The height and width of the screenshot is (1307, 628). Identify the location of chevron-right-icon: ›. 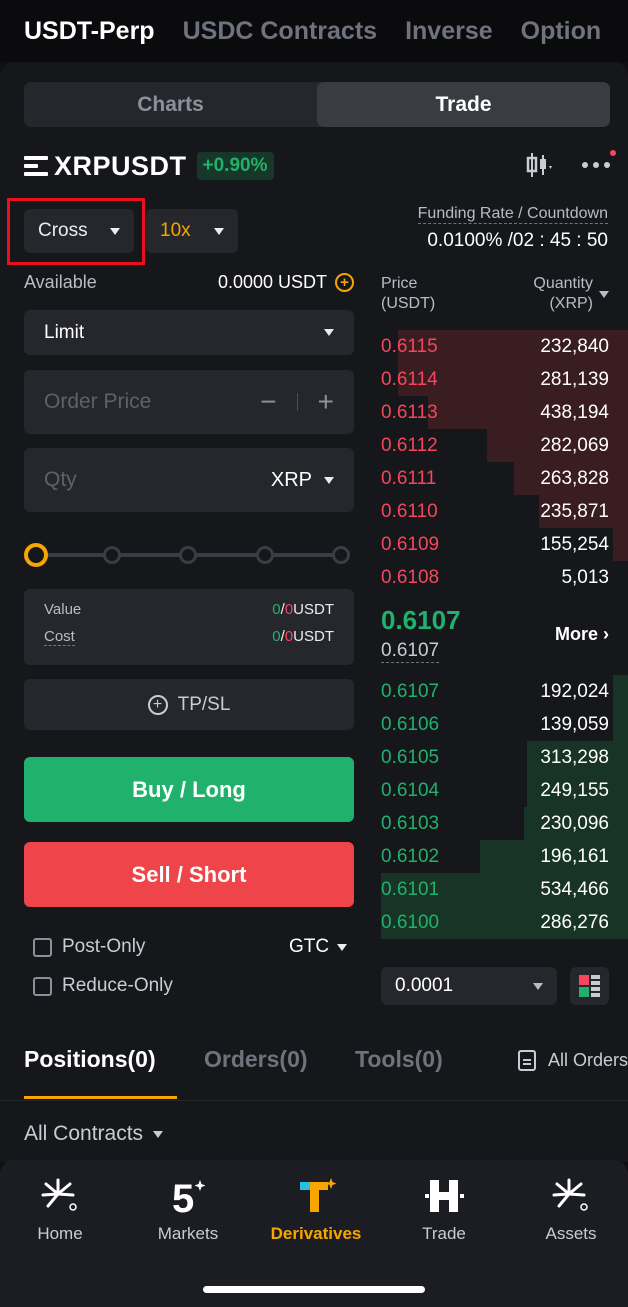
(606, 634).